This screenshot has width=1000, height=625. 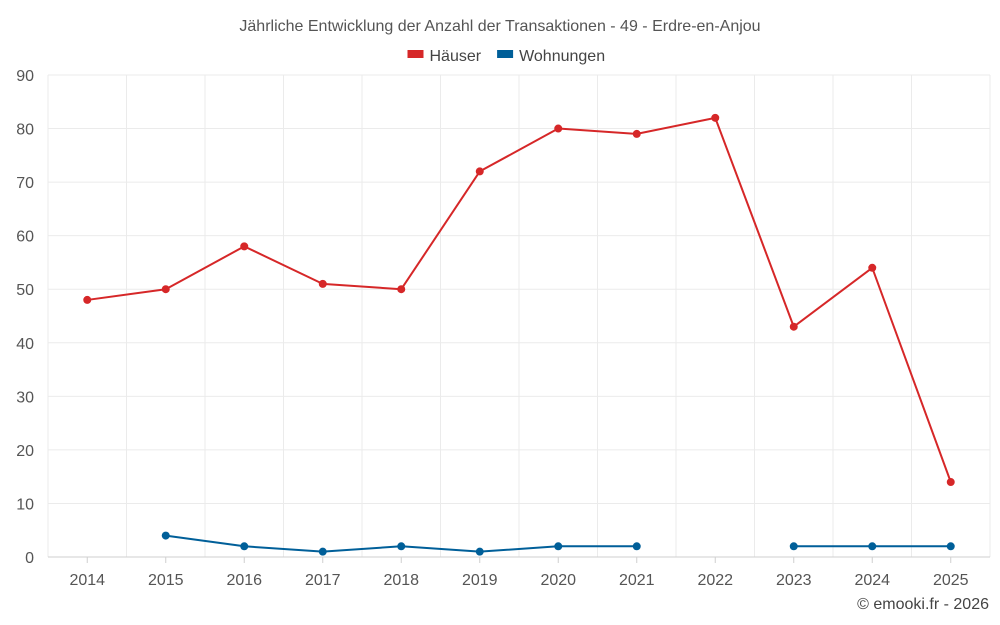 What do you see at coordinates (87, 580) in the screenshot?
I see `x-tick-label: 2014` at bounding box center [87, 580].